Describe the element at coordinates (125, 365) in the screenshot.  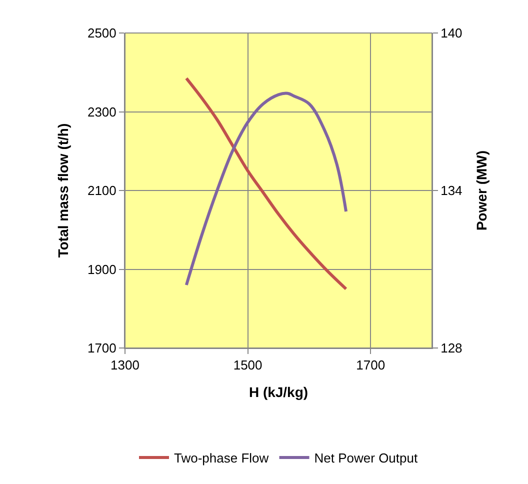
I see `x-tick-label: 1300` at that location.